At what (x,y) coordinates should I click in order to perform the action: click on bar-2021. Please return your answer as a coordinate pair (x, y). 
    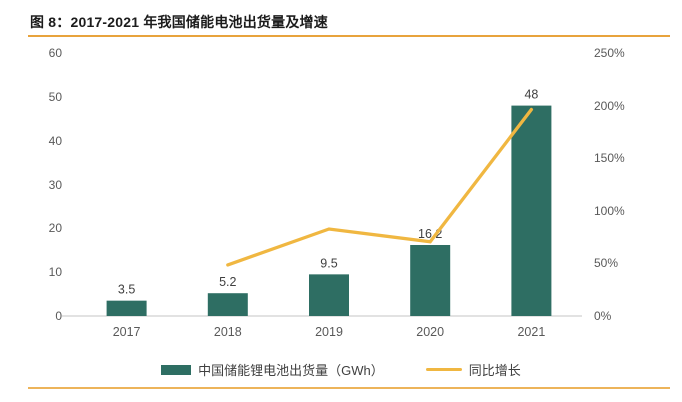
    Looking at the image, I should click on (531, 210).